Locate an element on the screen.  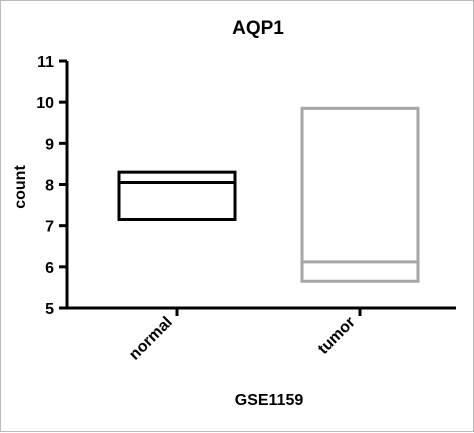
y-tick-label: 6 is located at coordinates (49, 268).